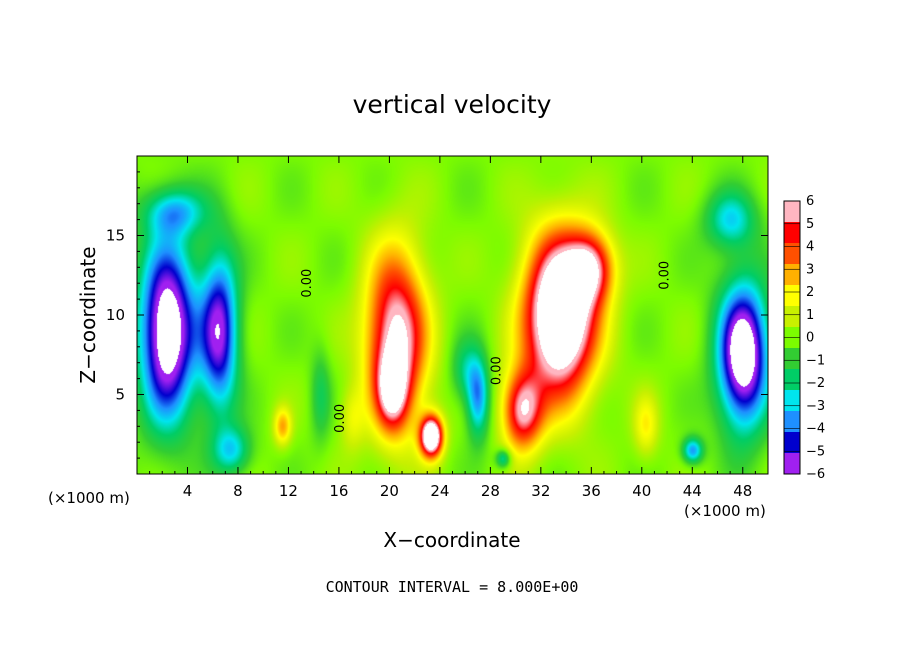 Image resolution: width=904 pixels, height=654 pixels. What do you see at coordinates (115, 236) in the screenshot?
I see `y-tick-label: 15` at bounding box center [115, 236].